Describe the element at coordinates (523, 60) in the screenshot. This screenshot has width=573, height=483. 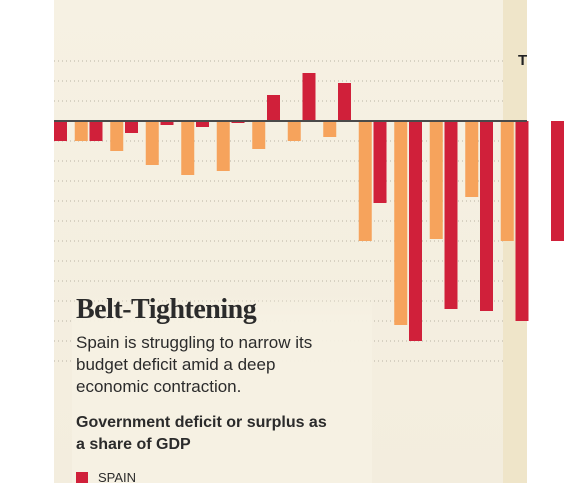
I see `inset-label: T` at that location.